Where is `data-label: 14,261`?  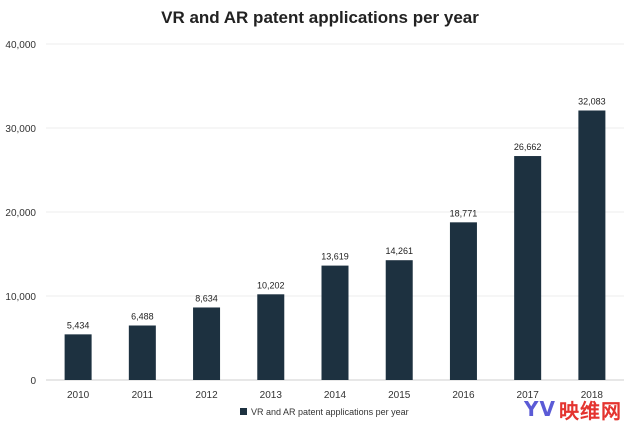 data-label: 14,261 is located at coordinates (399, 251).